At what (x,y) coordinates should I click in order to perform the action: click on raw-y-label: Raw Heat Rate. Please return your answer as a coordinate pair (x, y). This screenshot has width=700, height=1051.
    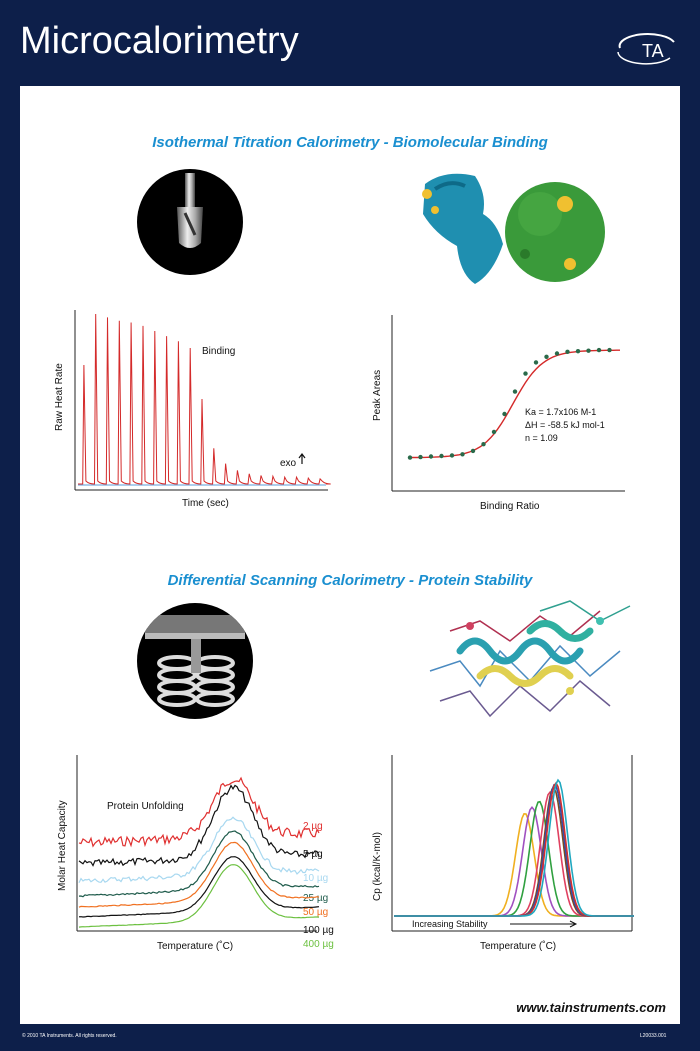
    Looking at the image, I should click on (59, 397).